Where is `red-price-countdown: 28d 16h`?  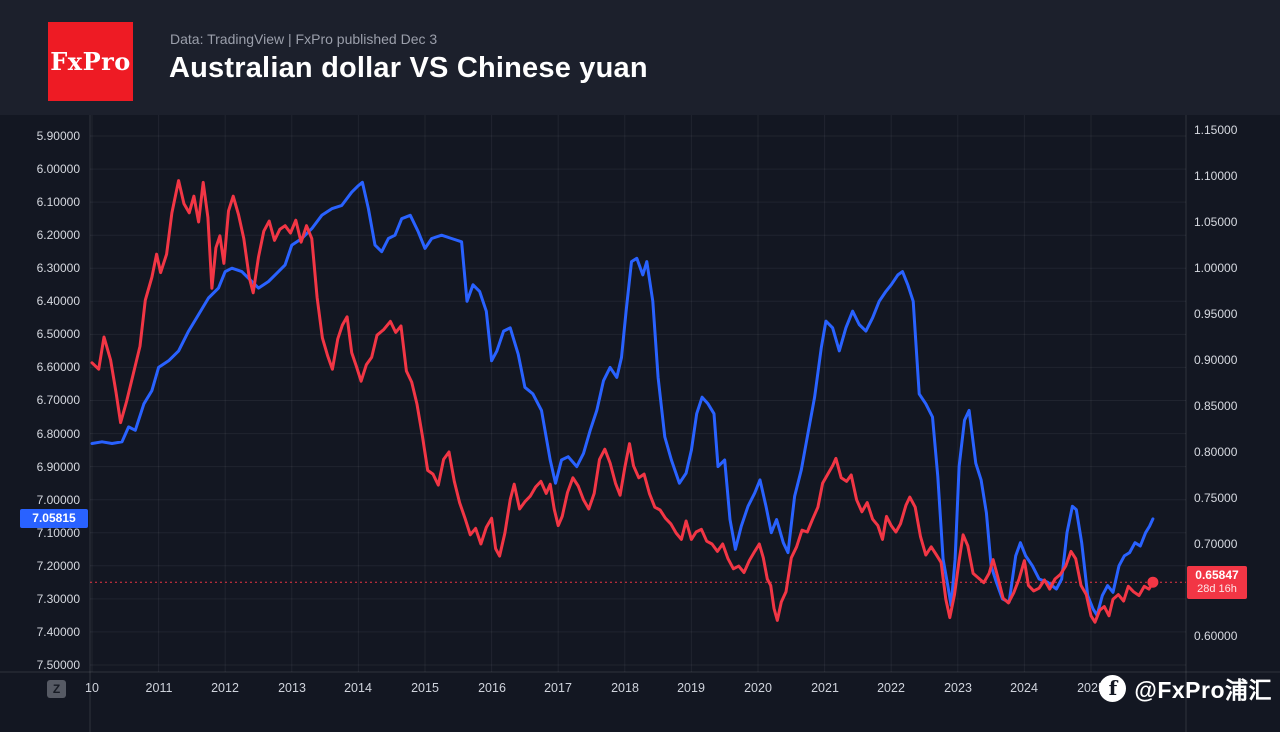
red-price-countdown: 28d 16h is located at coordinates (1217, 589).